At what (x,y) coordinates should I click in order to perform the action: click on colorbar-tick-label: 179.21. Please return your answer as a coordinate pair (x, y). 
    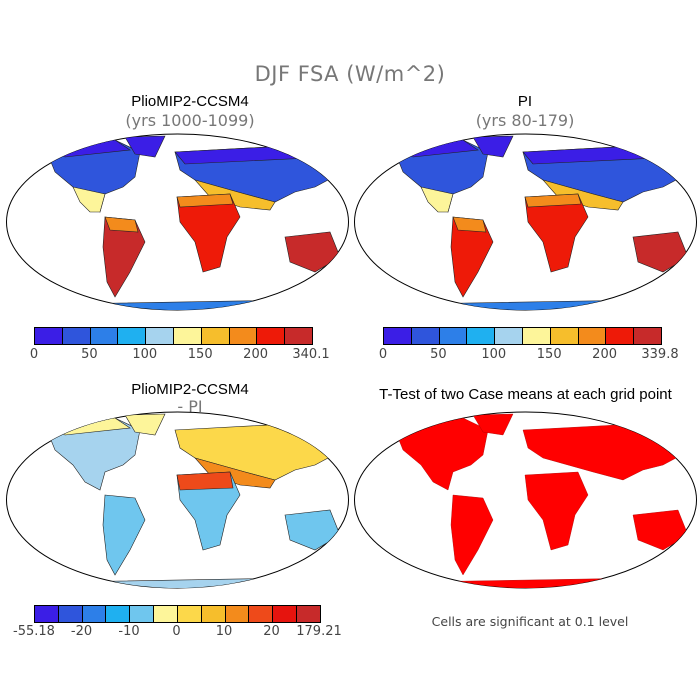
    Looking at the image, I should click on (319, 631).